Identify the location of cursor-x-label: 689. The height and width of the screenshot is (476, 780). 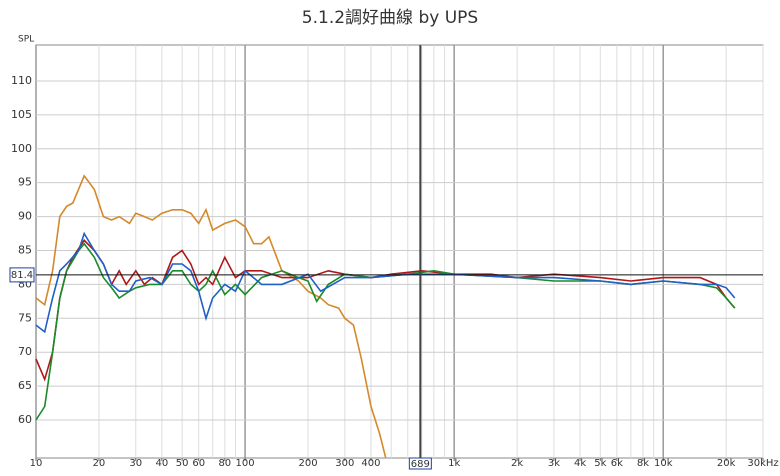
(420, 464).